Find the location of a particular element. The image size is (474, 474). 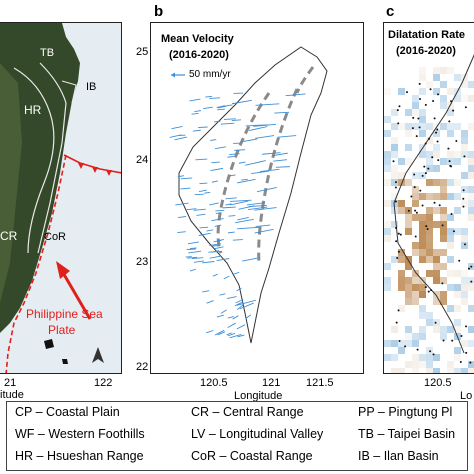

plate-motion-arrow is located at coordinates (76, 295).